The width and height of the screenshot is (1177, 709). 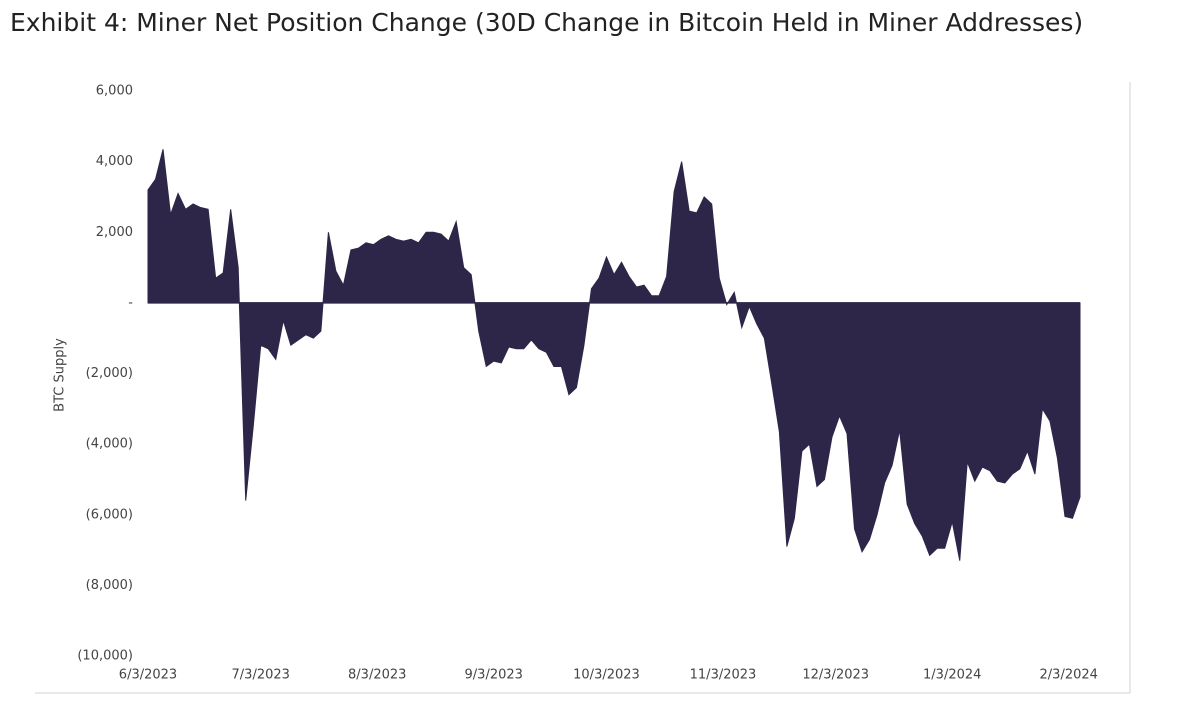 I want to click on x-tick-label: 9/3/2023, so click(x=494, y=675).